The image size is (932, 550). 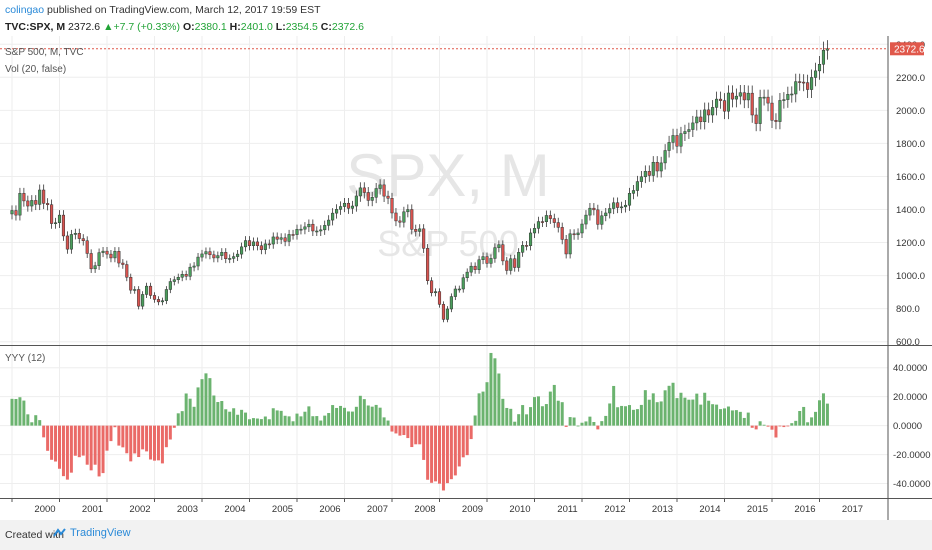 I want to click on author-link: colingao, so click(x=25, y=10).